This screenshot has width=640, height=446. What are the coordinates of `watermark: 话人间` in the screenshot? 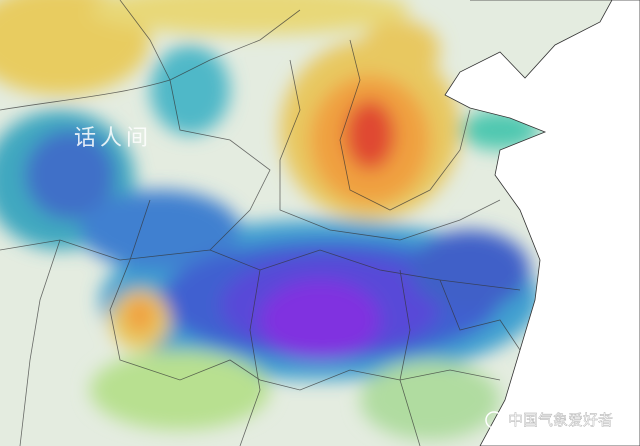 It's located at (113, 138).